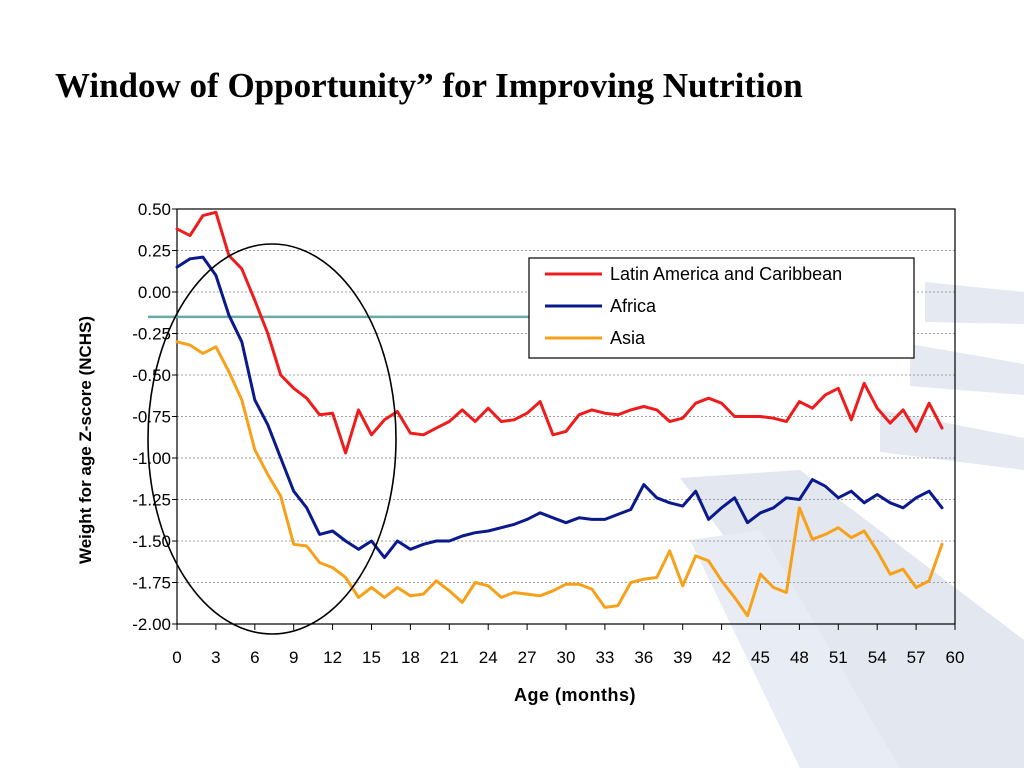  What do you see at coordinates (371, 657) in the screenshot?
I see `x-tick-label: 15` at bounding box center [371, 657].